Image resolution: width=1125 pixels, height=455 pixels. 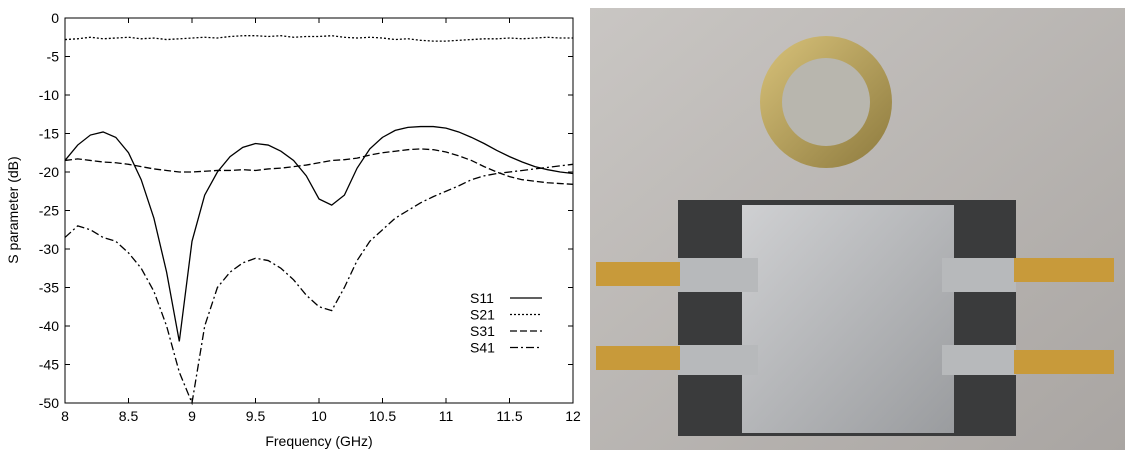 I want to click on legend-label: S21, so click(x=482, y=315).